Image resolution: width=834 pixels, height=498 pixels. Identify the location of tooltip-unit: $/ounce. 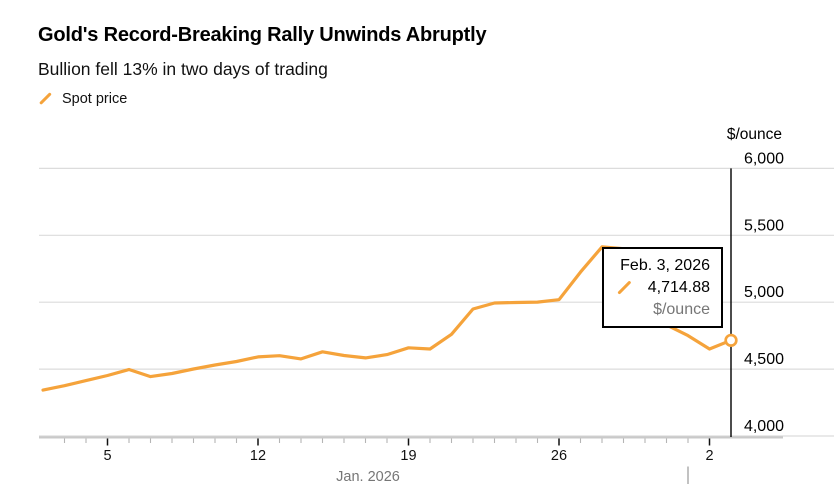
(681, 309).